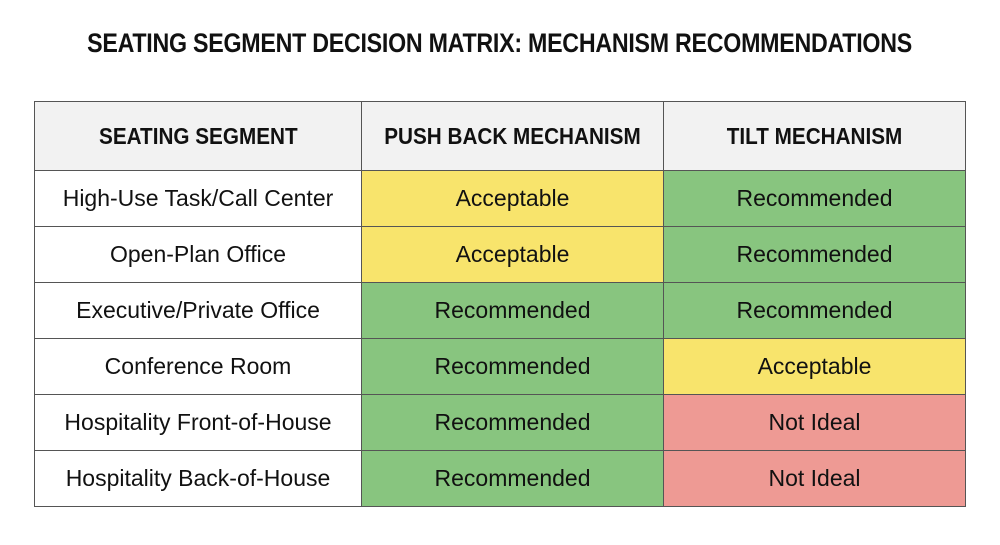 The height and width of the screenshot is (545, 1000). Describe the element at coordinates (198, 422) in the screenshot. I see `segment-cell: Hospitality Front-of-House` at that location.